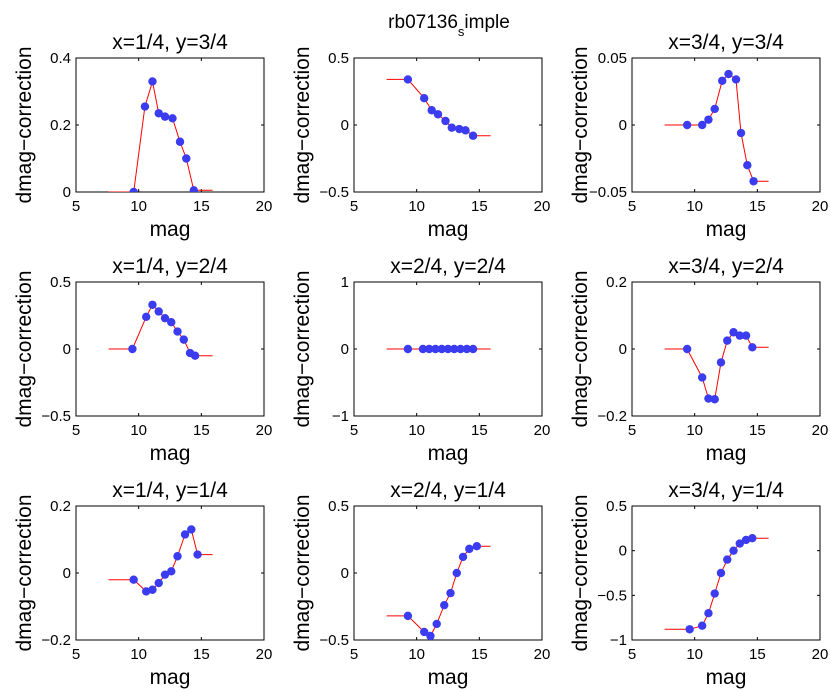 Image resolution: width=830 pixels, height=692 pixels. What do you see at coordinates (170, 490) in the screenshot?
I see `subplot-title: x=1/4, y=1/4` at bounding box center [170, 490].